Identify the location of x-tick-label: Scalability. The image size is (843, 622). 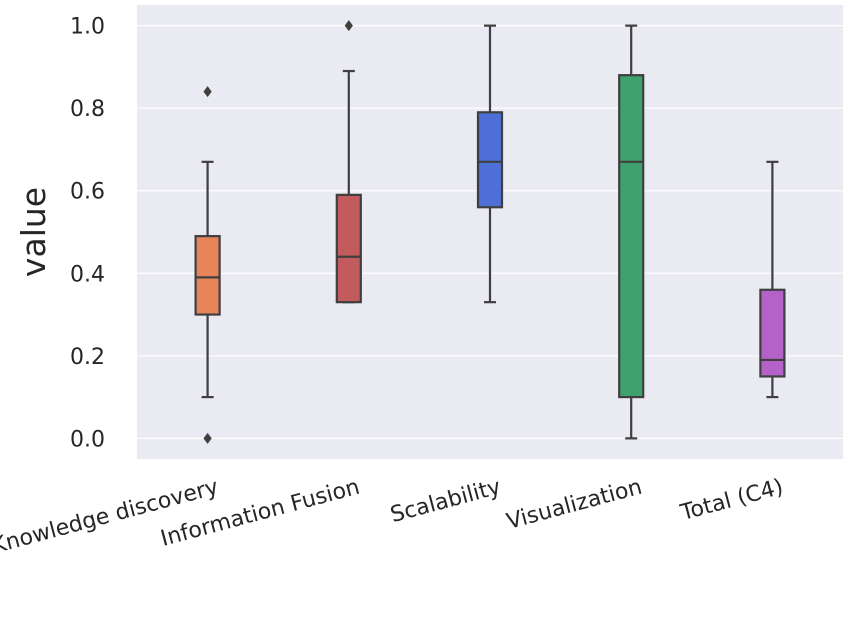
(446, 501).